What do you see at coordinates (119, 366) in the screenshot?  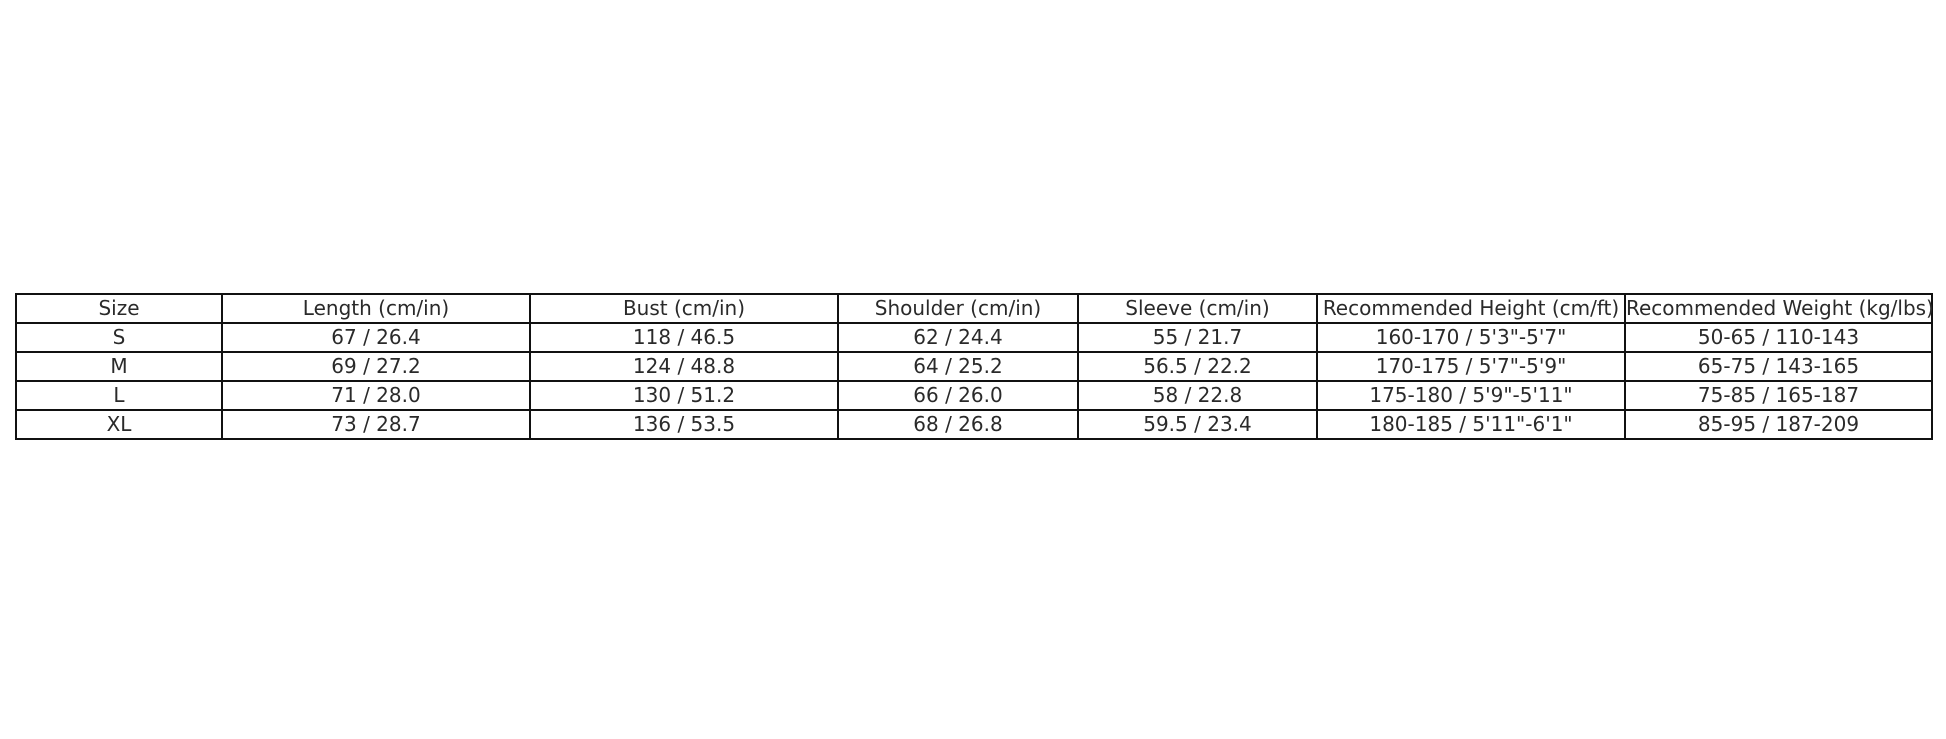 I see `table-cell: M` at bounding box center [119, 366].